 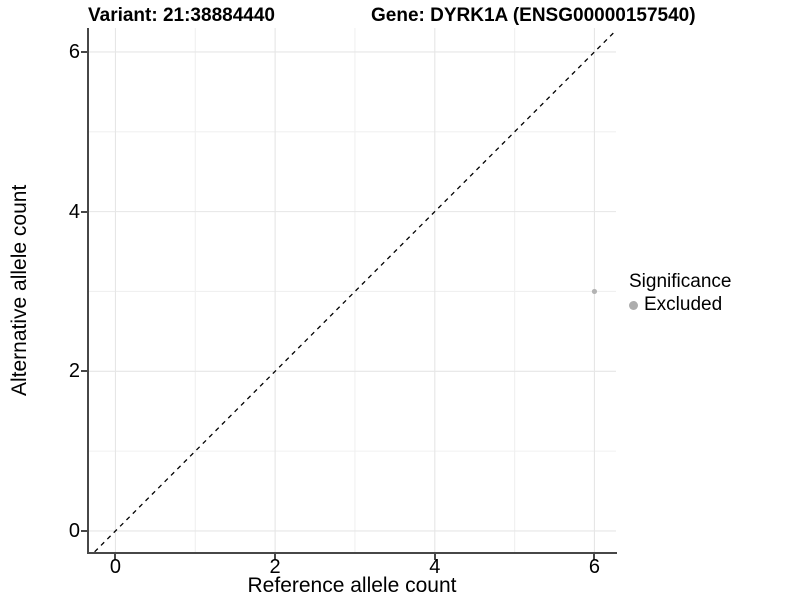 I want to click on data-point, so click(x=594, y=291).